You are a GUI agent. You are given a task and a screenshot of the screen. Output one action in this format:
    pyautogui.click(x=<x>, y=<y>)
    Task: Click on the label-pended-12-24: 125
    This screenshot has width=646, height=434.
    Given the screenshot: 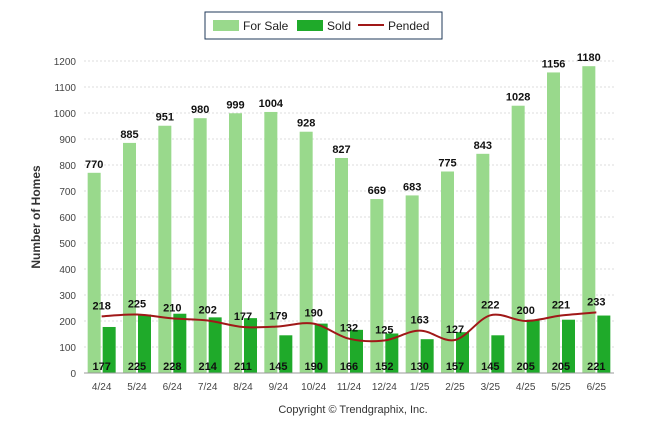 What is the action you would take?
    pyautogui.click(x=384, y=331)
    